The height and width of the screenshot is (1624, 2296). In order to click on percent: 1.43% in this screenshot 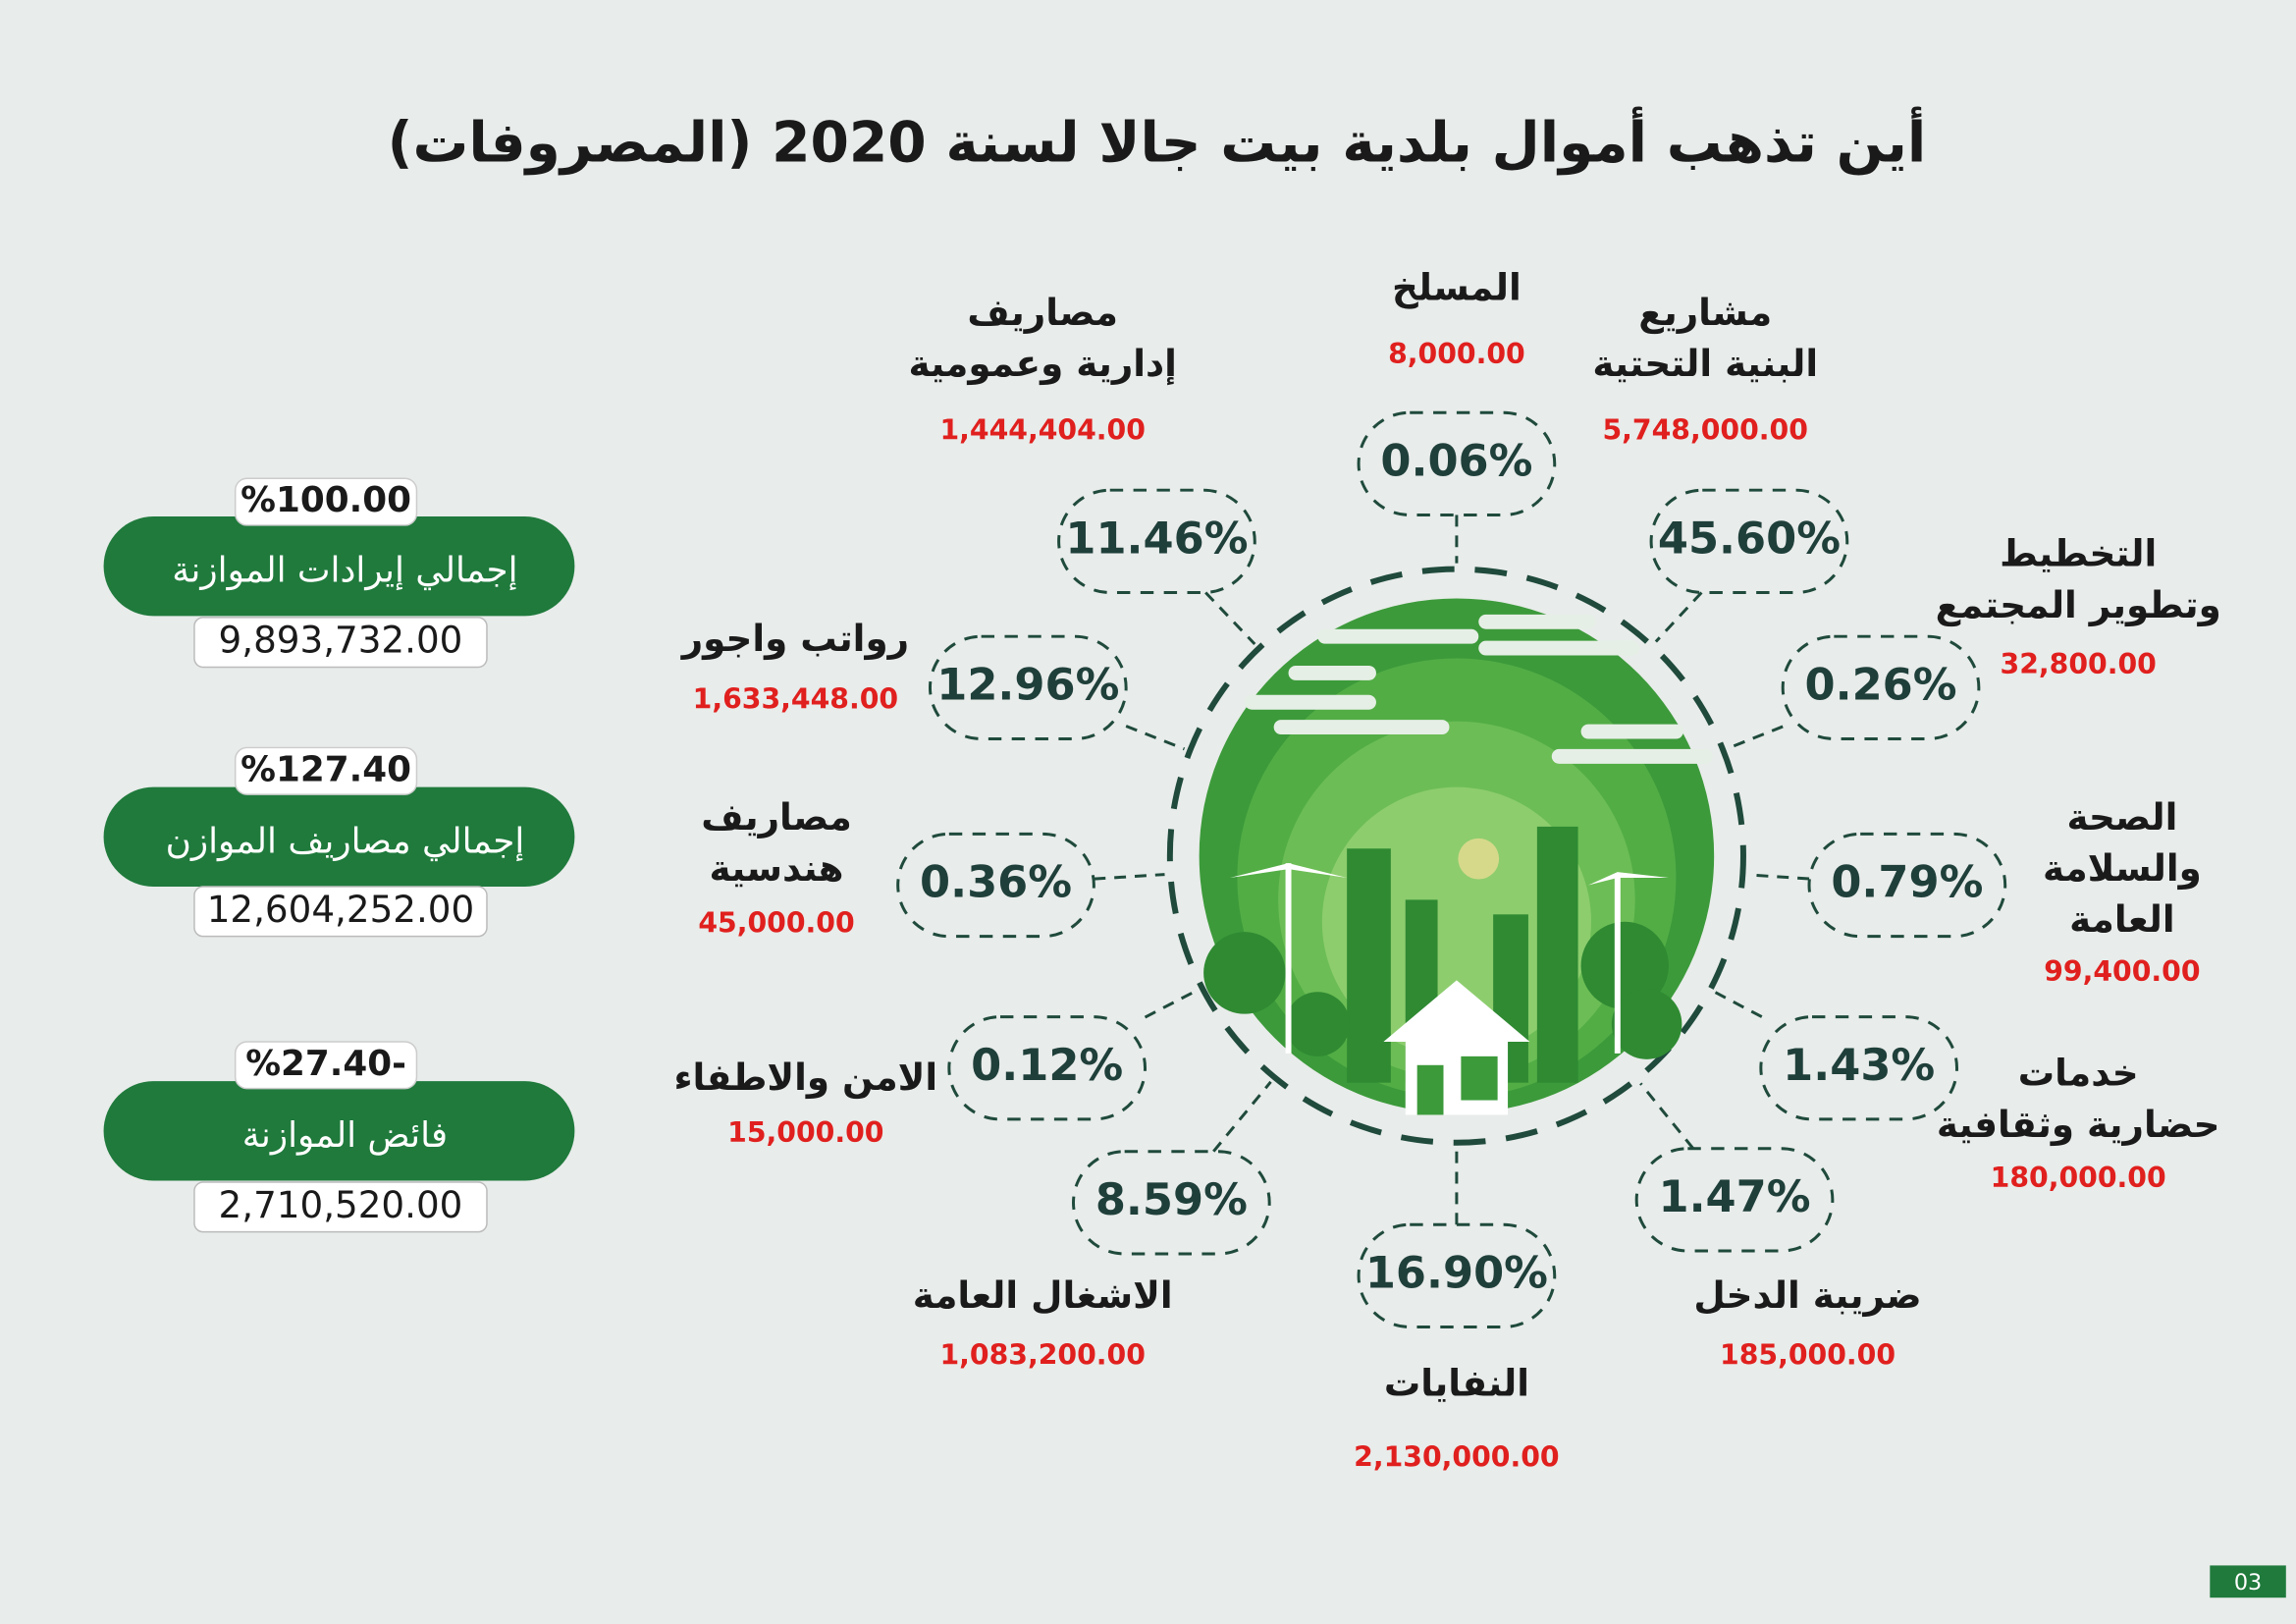, I will do `click(1859, 1065)`.